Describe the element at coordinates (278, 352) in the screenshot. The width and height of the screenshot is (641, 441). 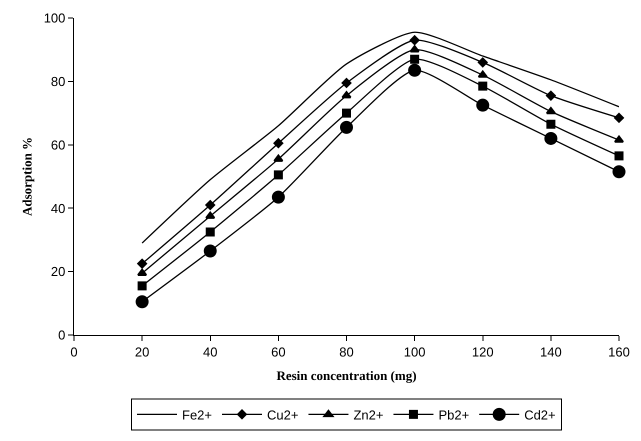
I see `x-tick-label: 60` at that location.